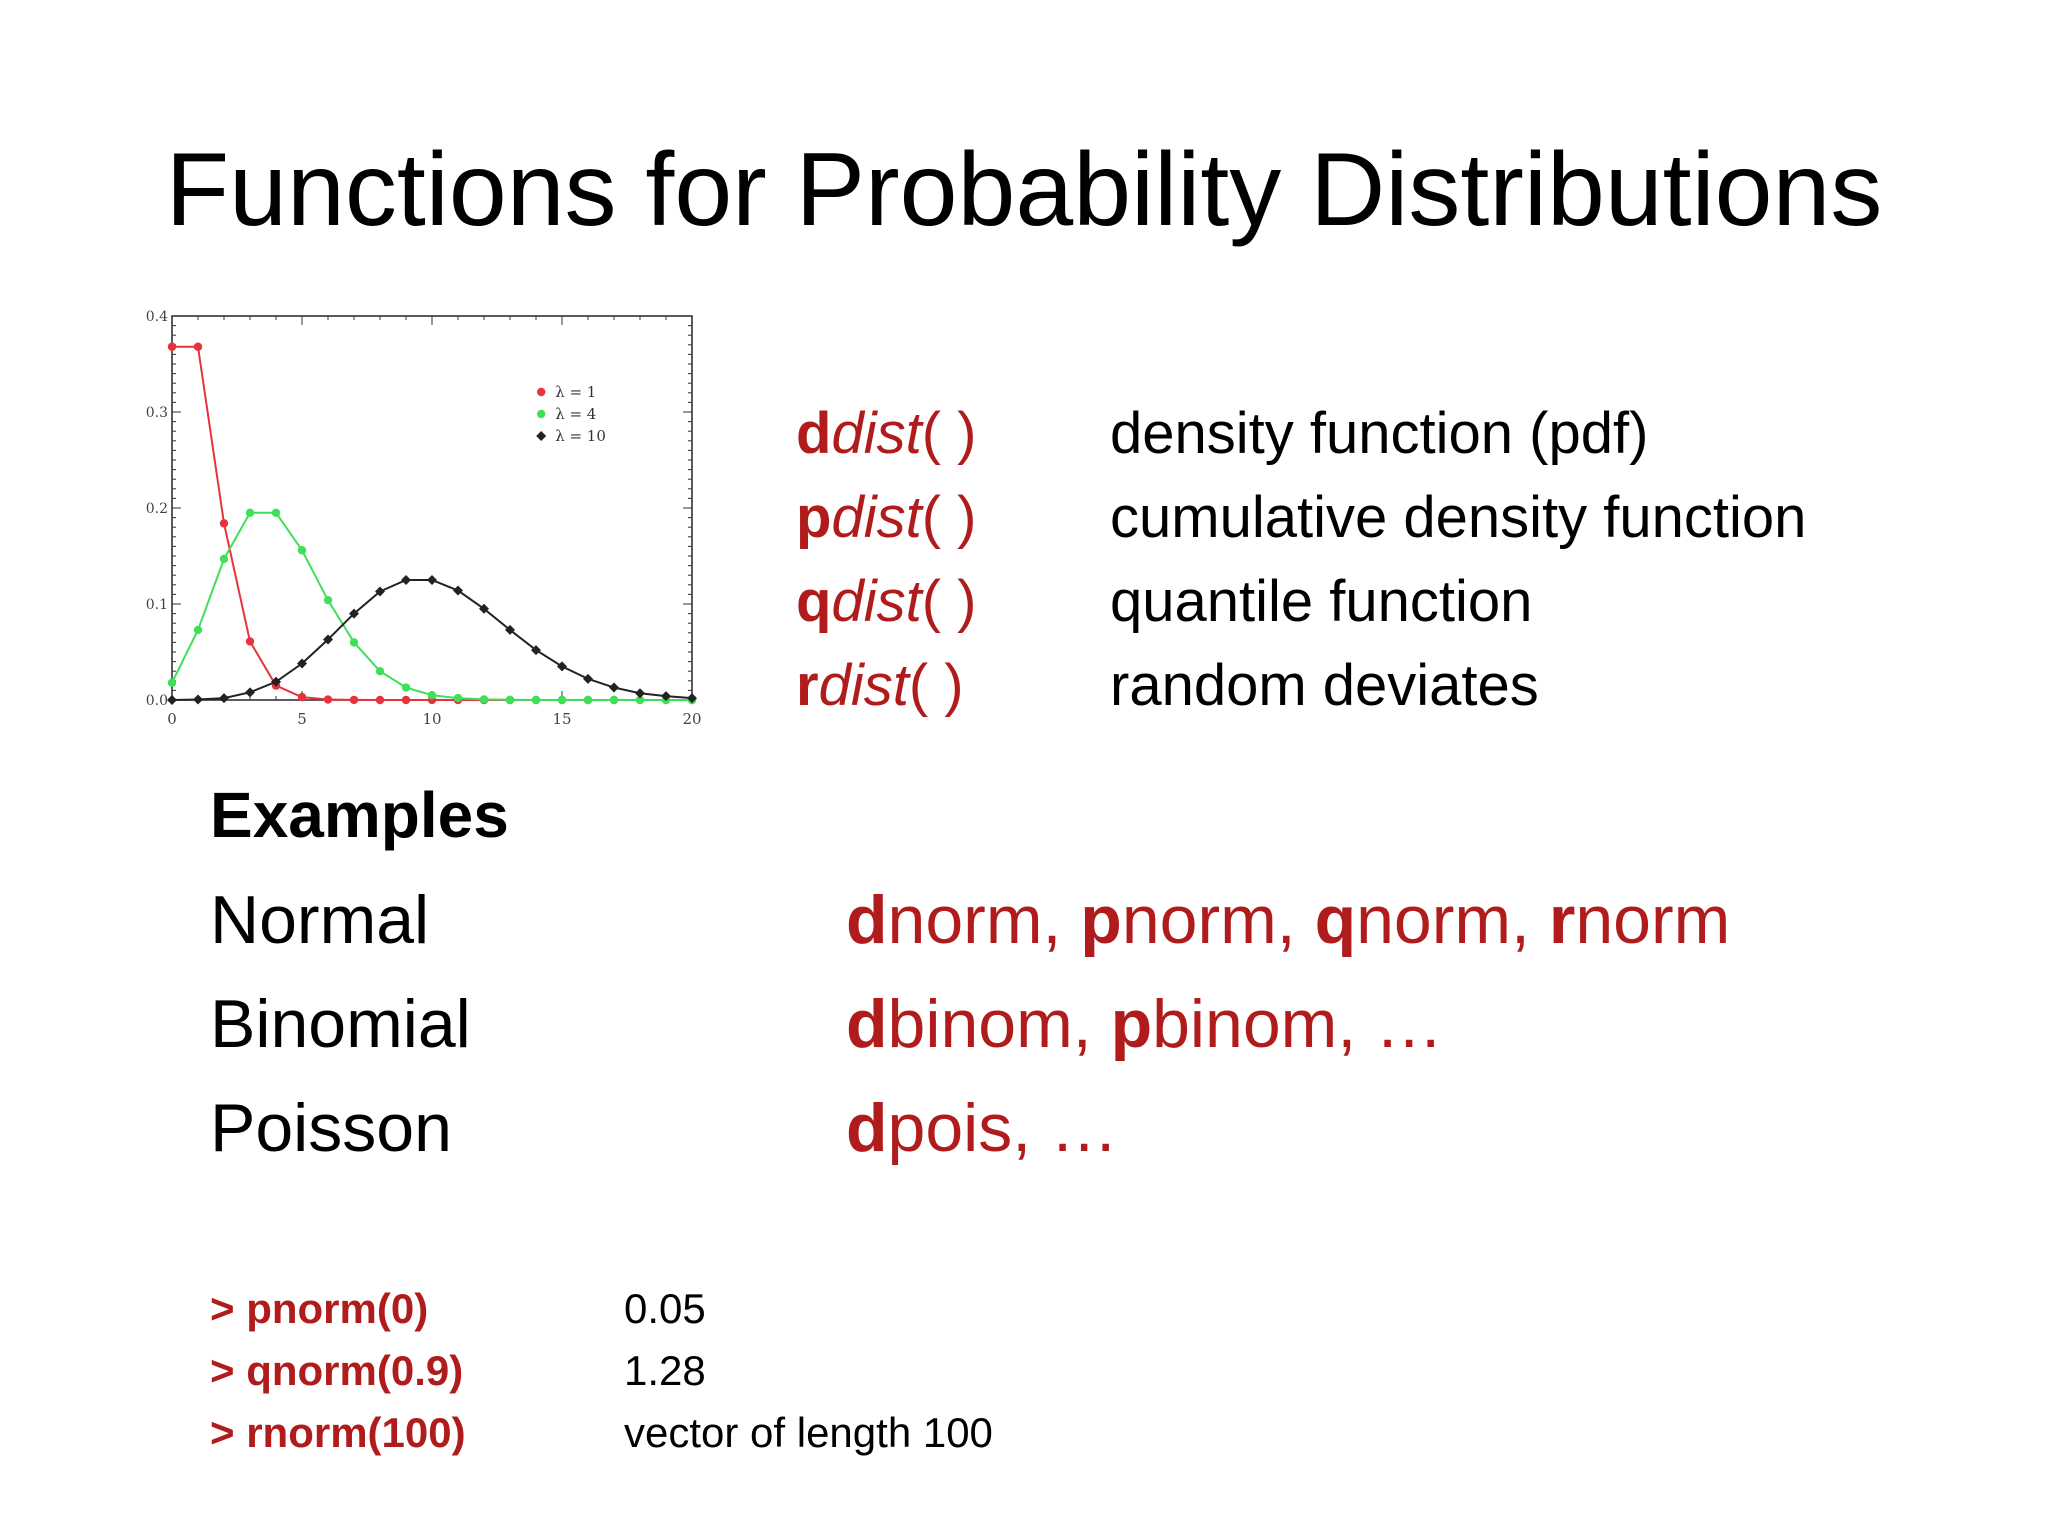 The image size is (2048, 1536). I want to click on x-tick-label: 5, so click(302, 719).